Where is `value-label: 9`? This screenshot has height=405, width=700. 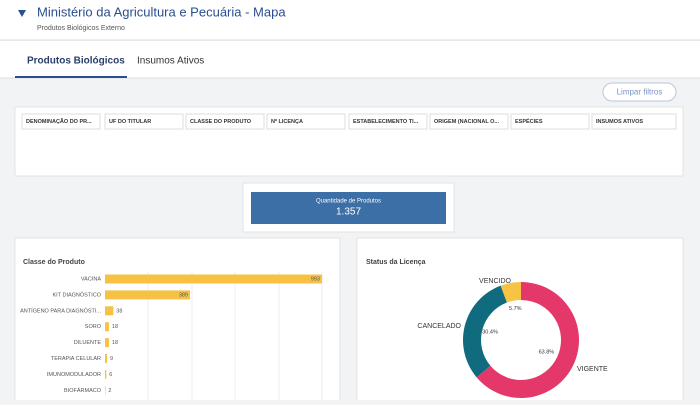
value-label: 9 is located at coordinates (111, 359).